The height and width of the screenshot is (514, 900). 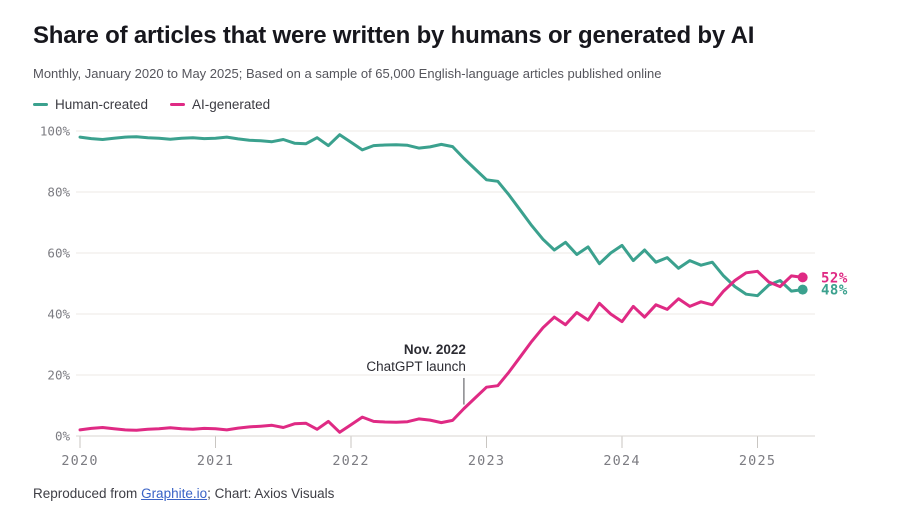 What do you see at coordinates (350, 461) in the screenshot?
I see `x-tick-label: 2022` at bounding box center [350, 461].